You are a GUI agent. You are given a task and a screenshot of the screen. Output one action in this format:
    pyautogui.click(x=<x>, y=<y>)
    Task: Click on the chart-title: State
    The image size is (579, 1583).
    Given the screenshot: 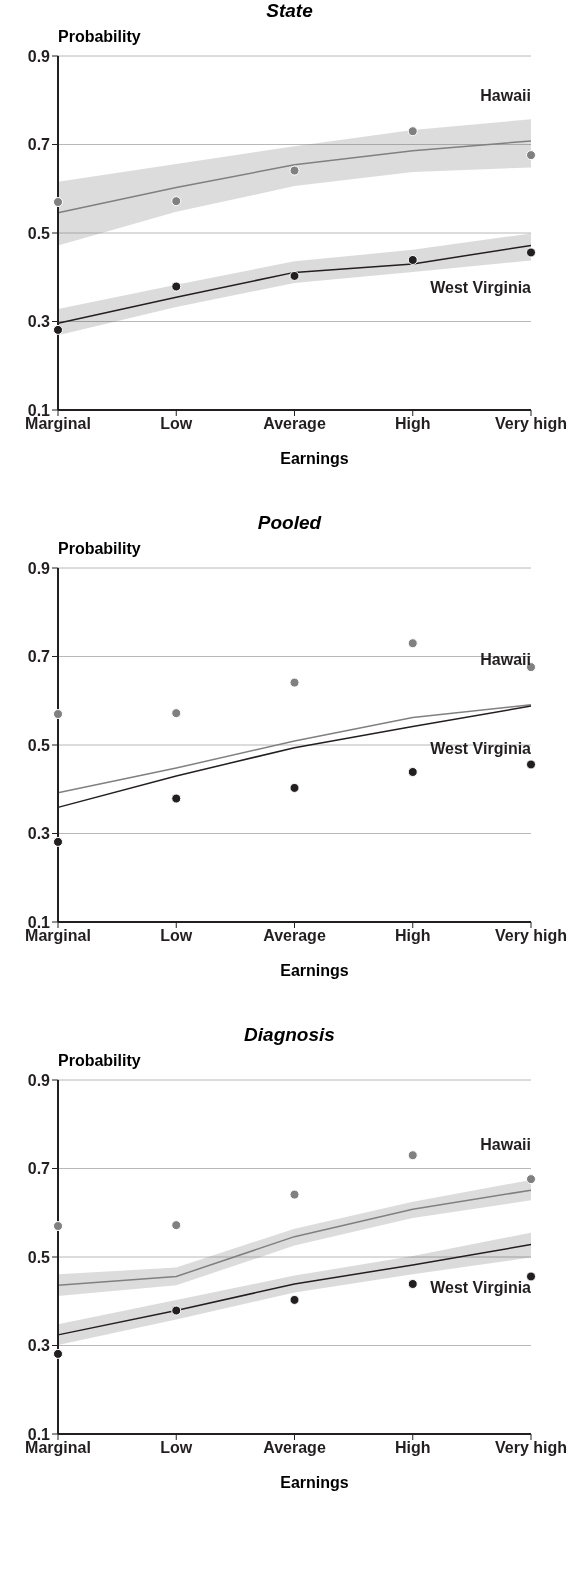 What is the action you would take?
    pyautogui.click(x=289, y=11)
    